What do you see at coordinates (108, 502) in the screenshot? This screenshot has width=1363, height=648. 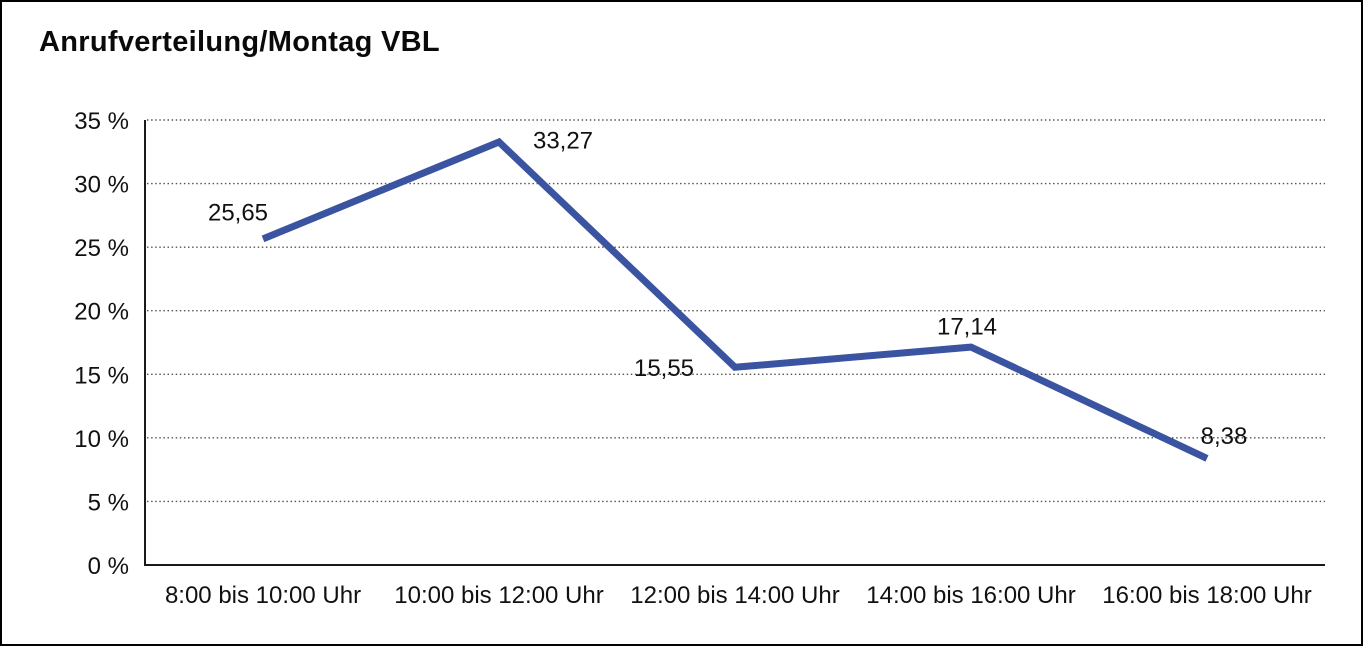 I see `y-axis-tick-label: 5 %` at bounding box center [108, 502].